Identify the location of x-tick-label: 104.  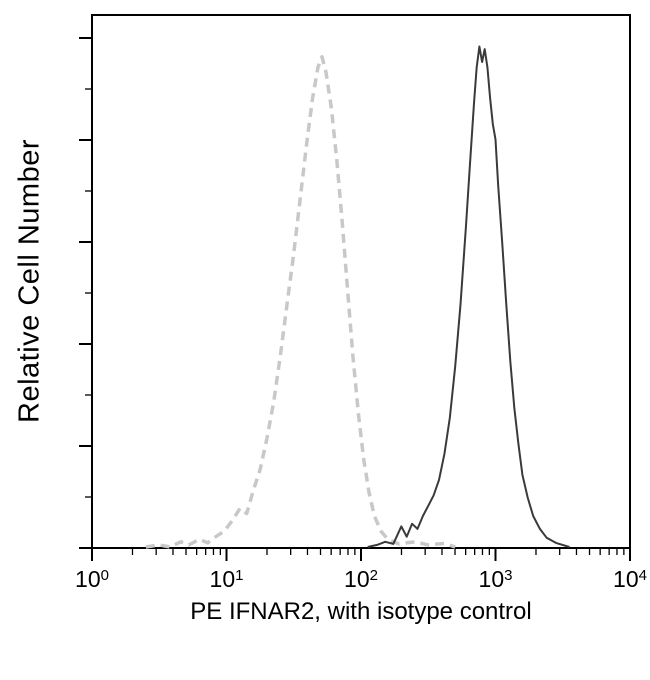
(630, 579).